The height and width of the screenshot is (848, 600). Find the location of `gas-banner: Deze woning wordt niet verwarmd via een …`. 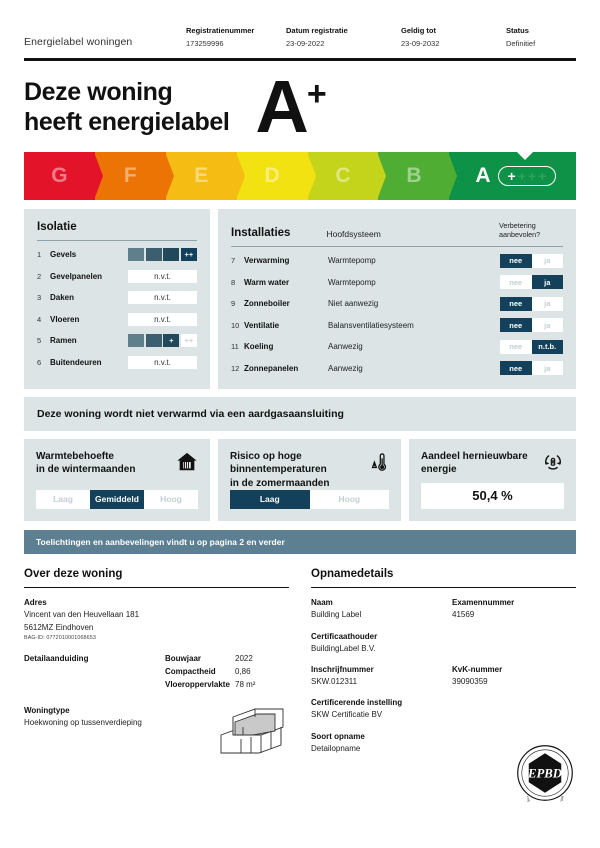

gas-banner: Deze woning wordt niet verwarmd via een … is located at coordinates (300, 414).